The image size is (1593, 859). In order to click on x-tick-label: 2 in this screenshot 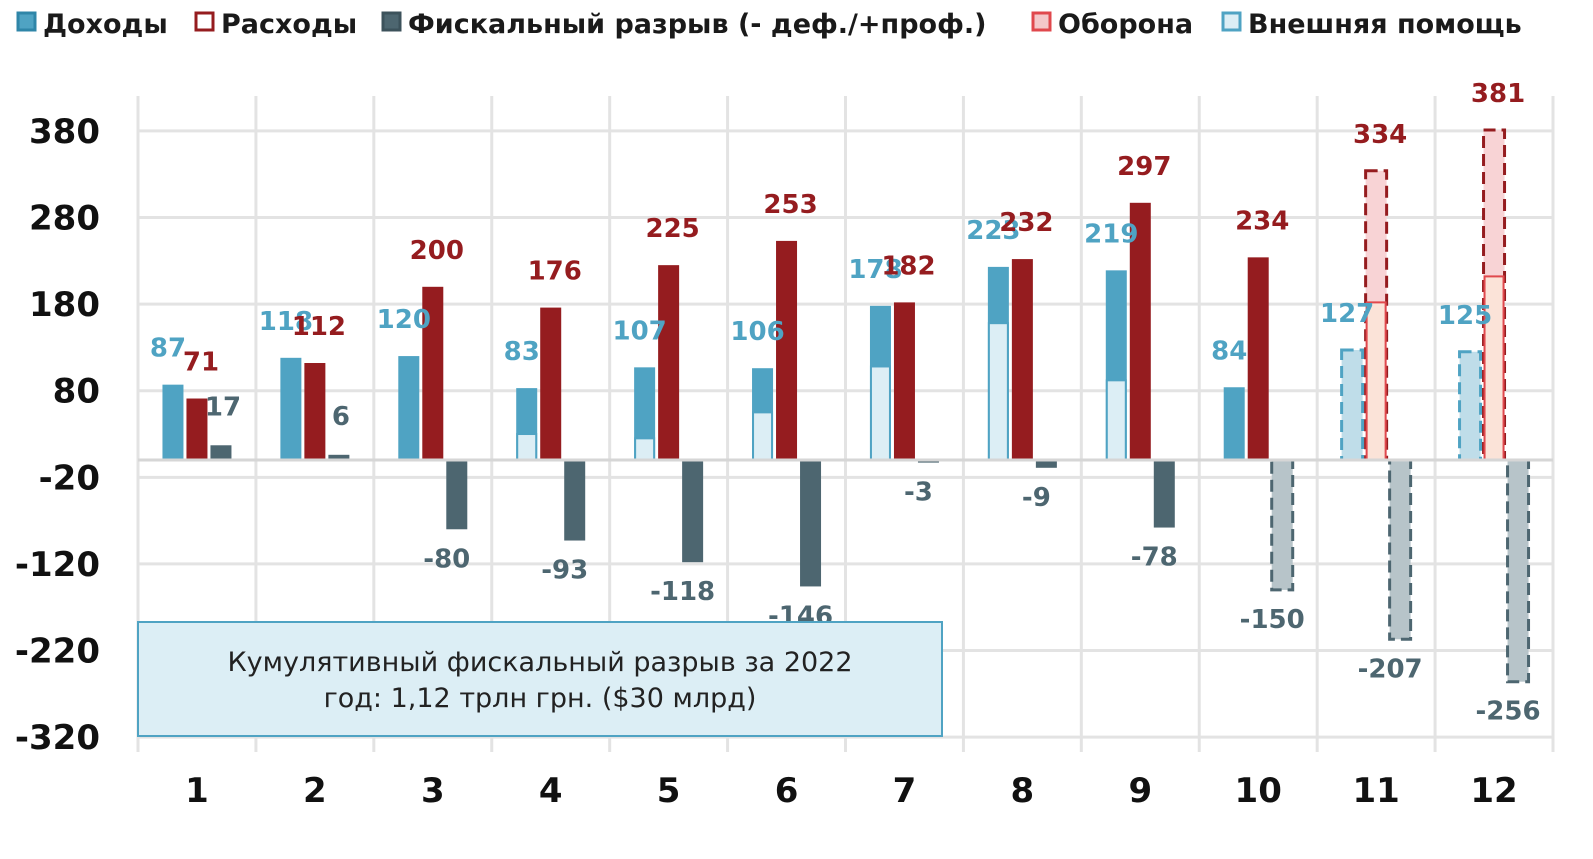, I will do `click(315, 791)`.